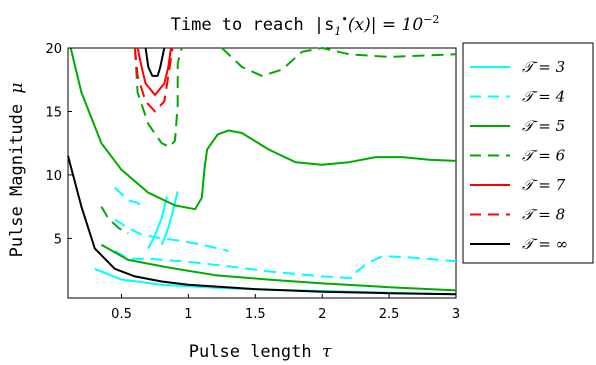 The image size is (596, 365). I want to click on legend-items: 𝒯 = 3 𝒯 = 4 𝒯 = 5 𝒯 = 6 𝒯 = 7 𝒯 = 8 𝒯 = ∞, so click(519, 155).